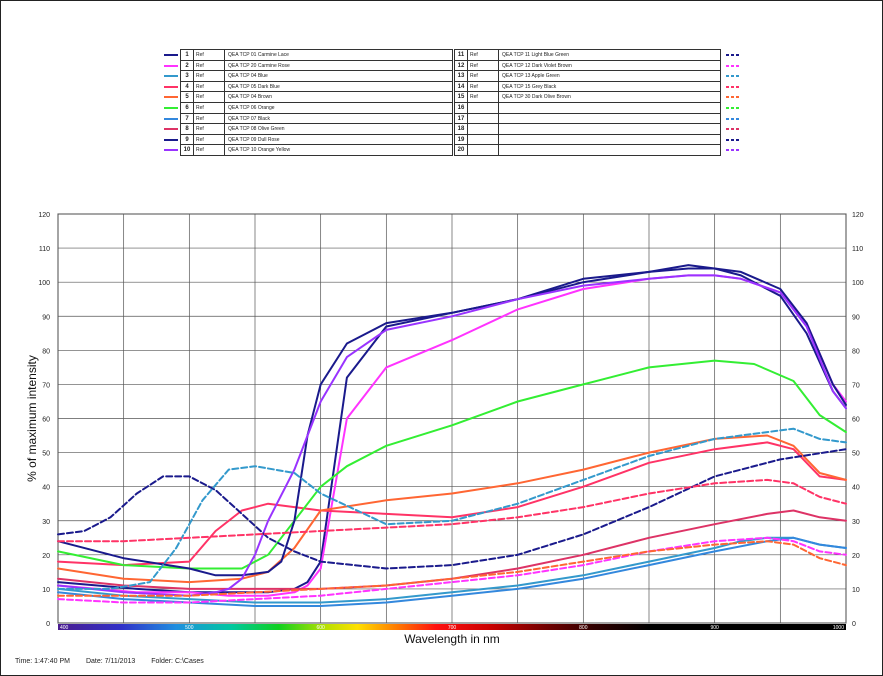 The height and width of the screenshot is (676, 883). Describe the element at coordinates (583, 628) in the screenshot. I see `x-tick-label: 800` at that location.